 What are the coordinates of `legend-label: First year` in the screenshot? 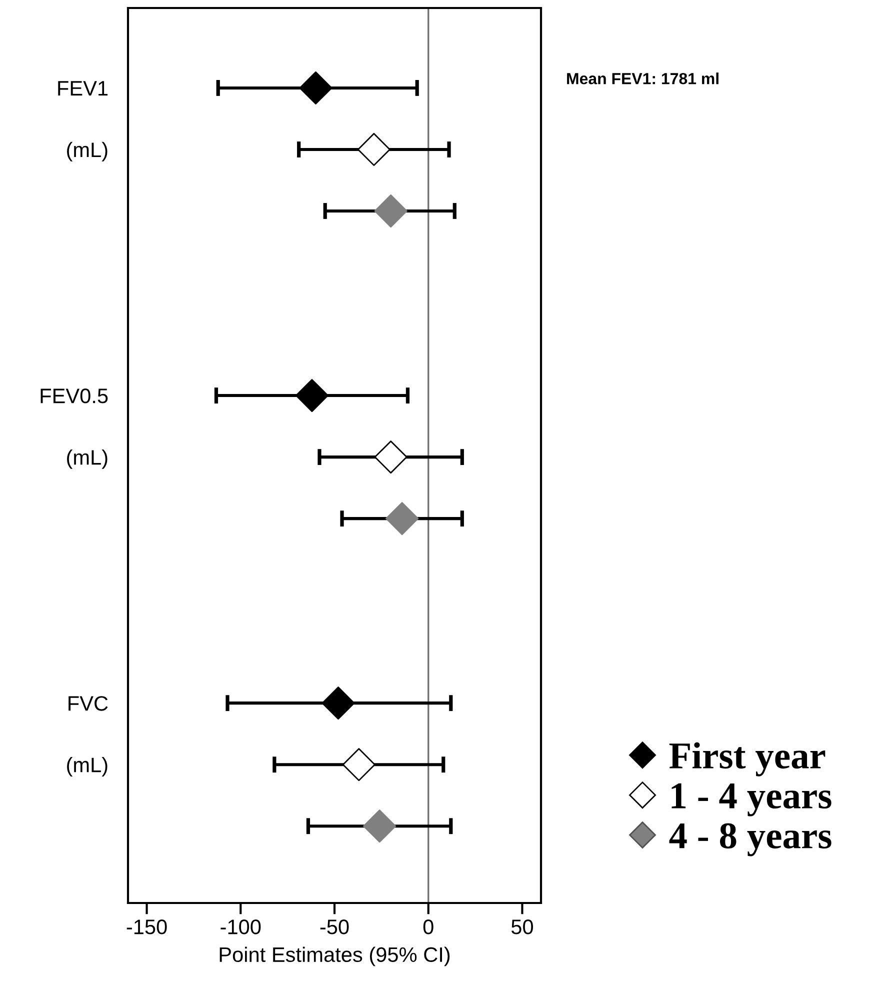 It's located at (747, 759).